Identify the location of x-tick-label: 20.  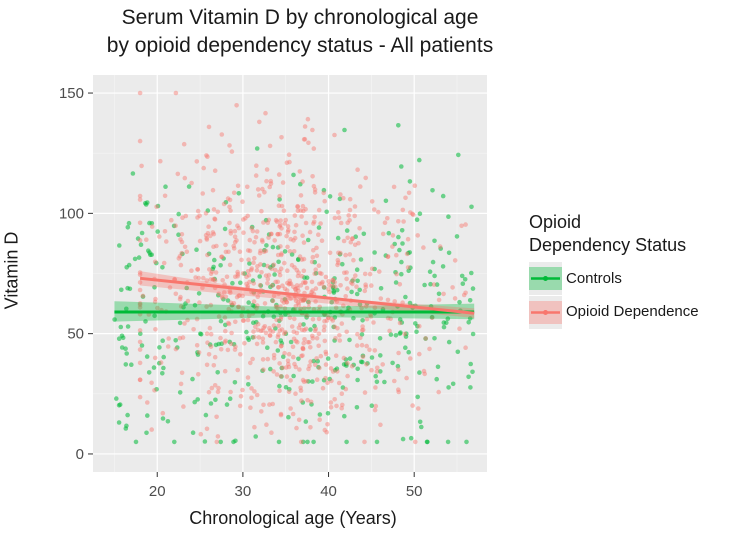
(157, 491).